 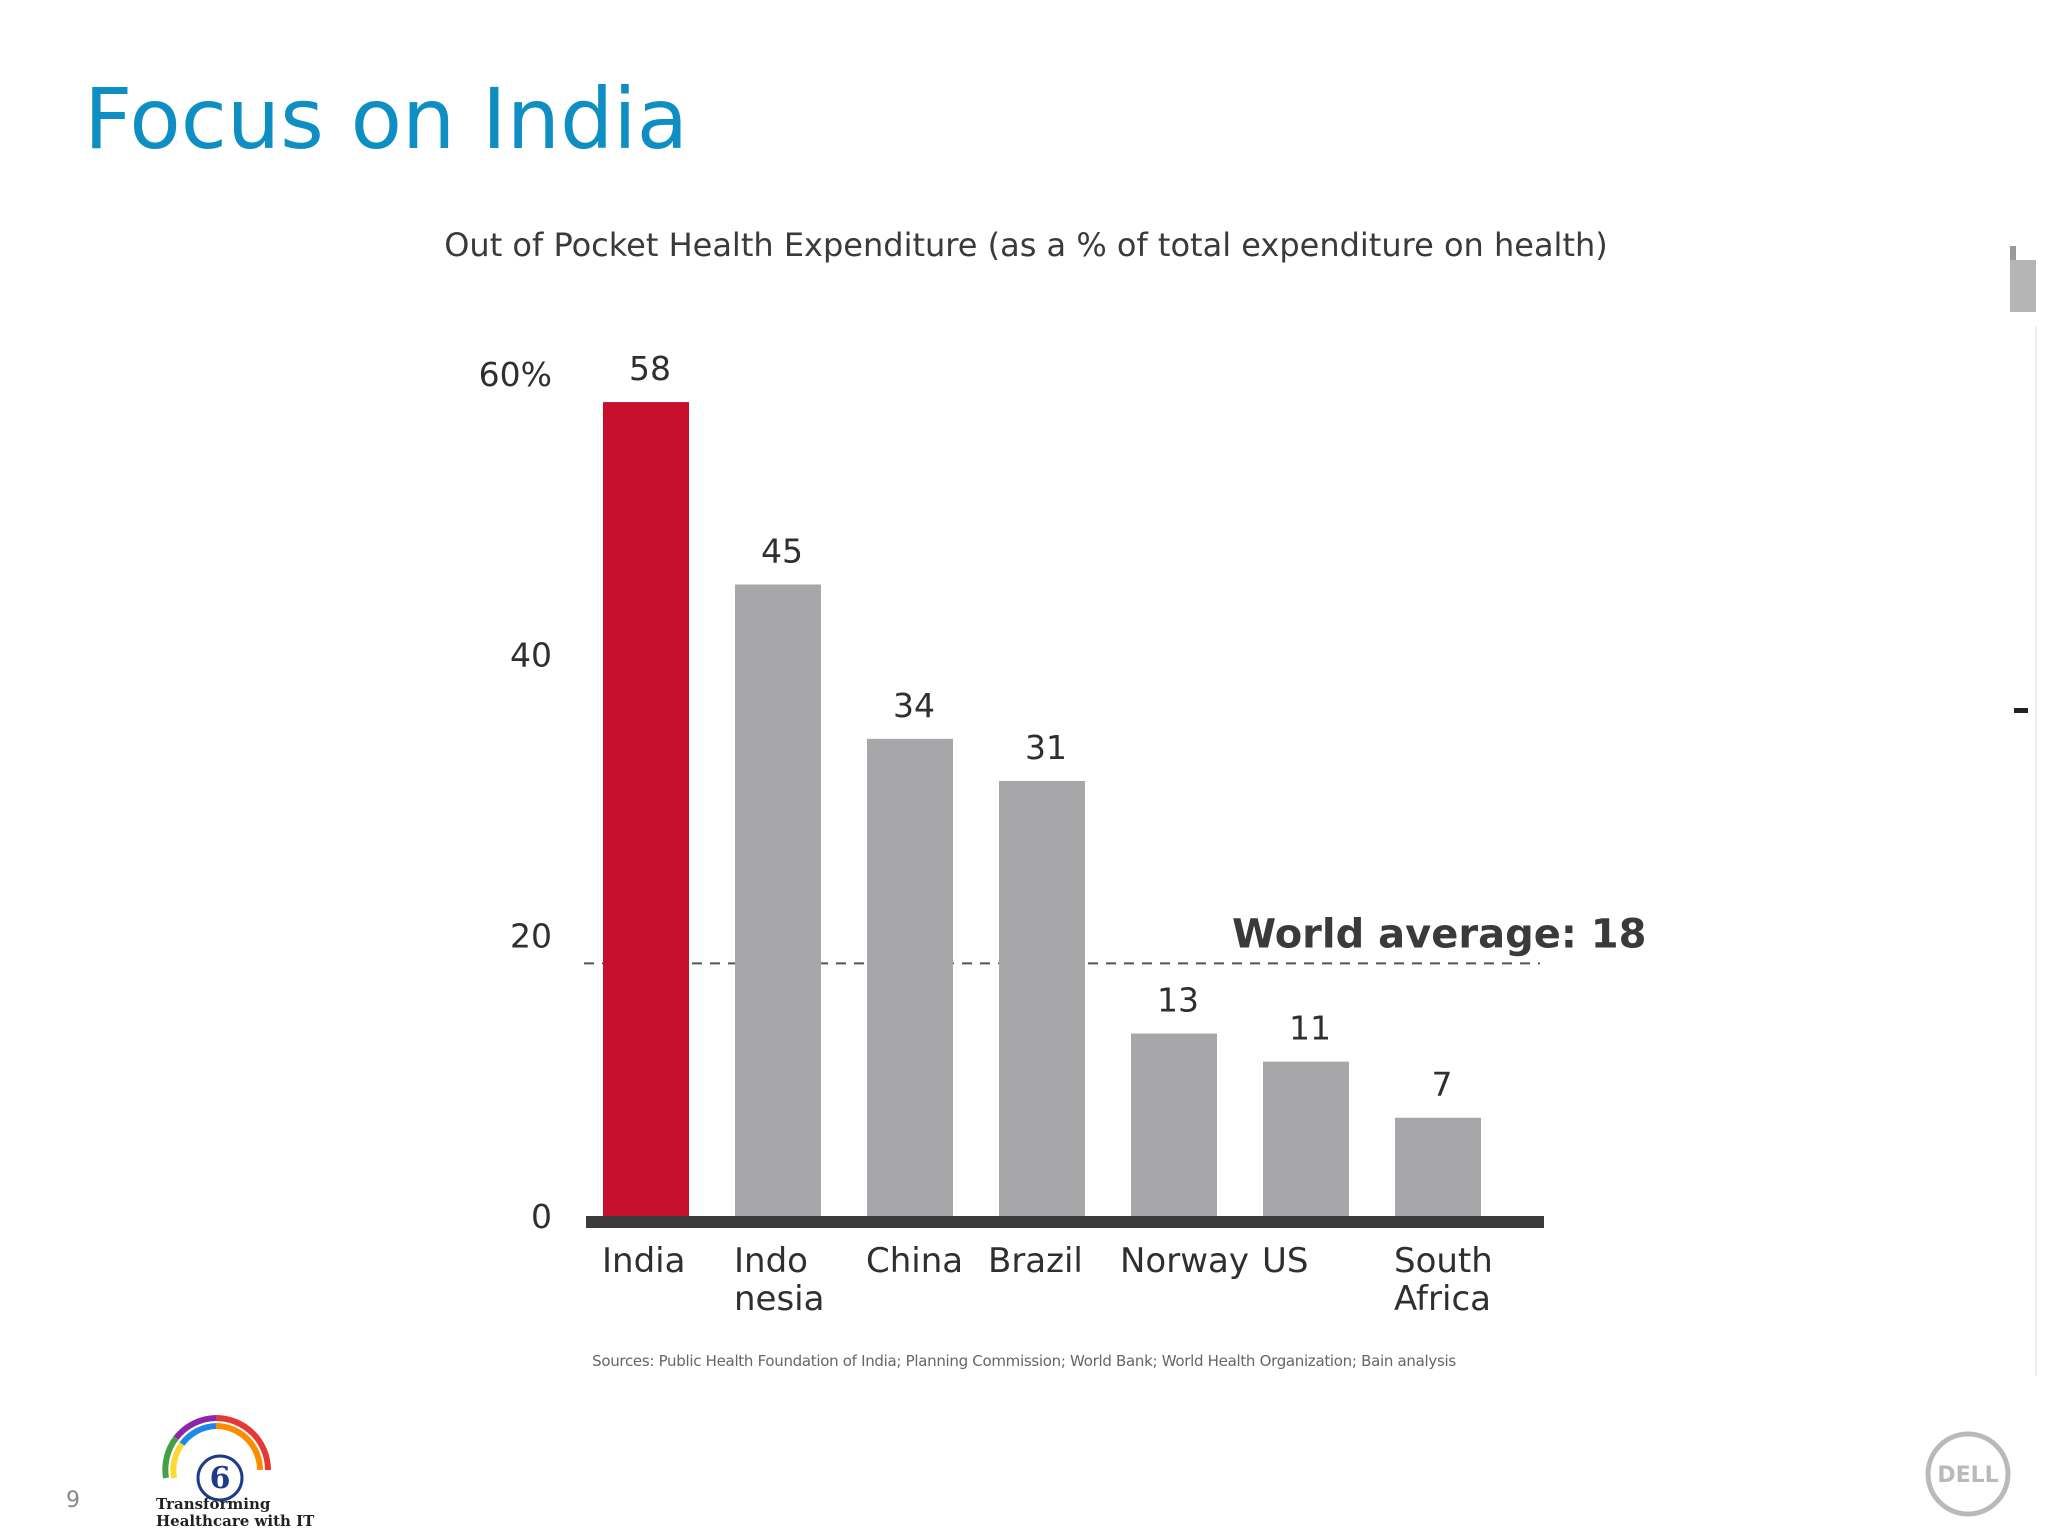 What do you see at coordinates (2023, 811) in the screenshot?
I see `right-edge-artifact` at bounding box center [2023, 811].